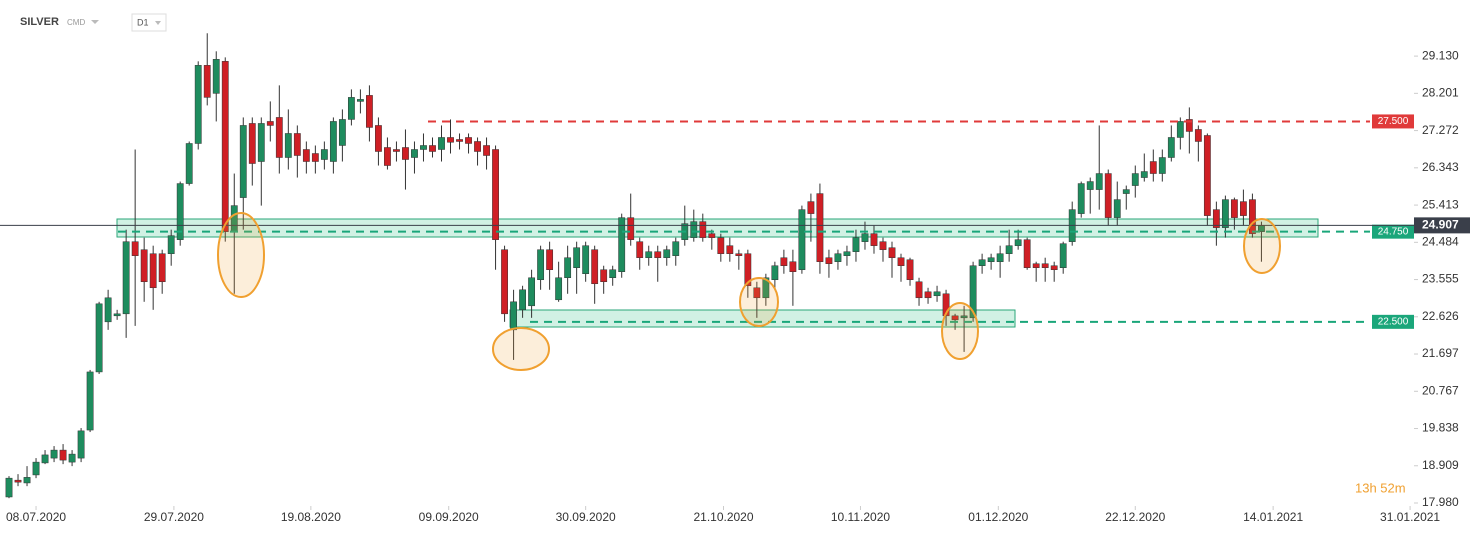  Describe the element at coordinates (76, 22) in the screenshot. I see `market: CMD` at that location.